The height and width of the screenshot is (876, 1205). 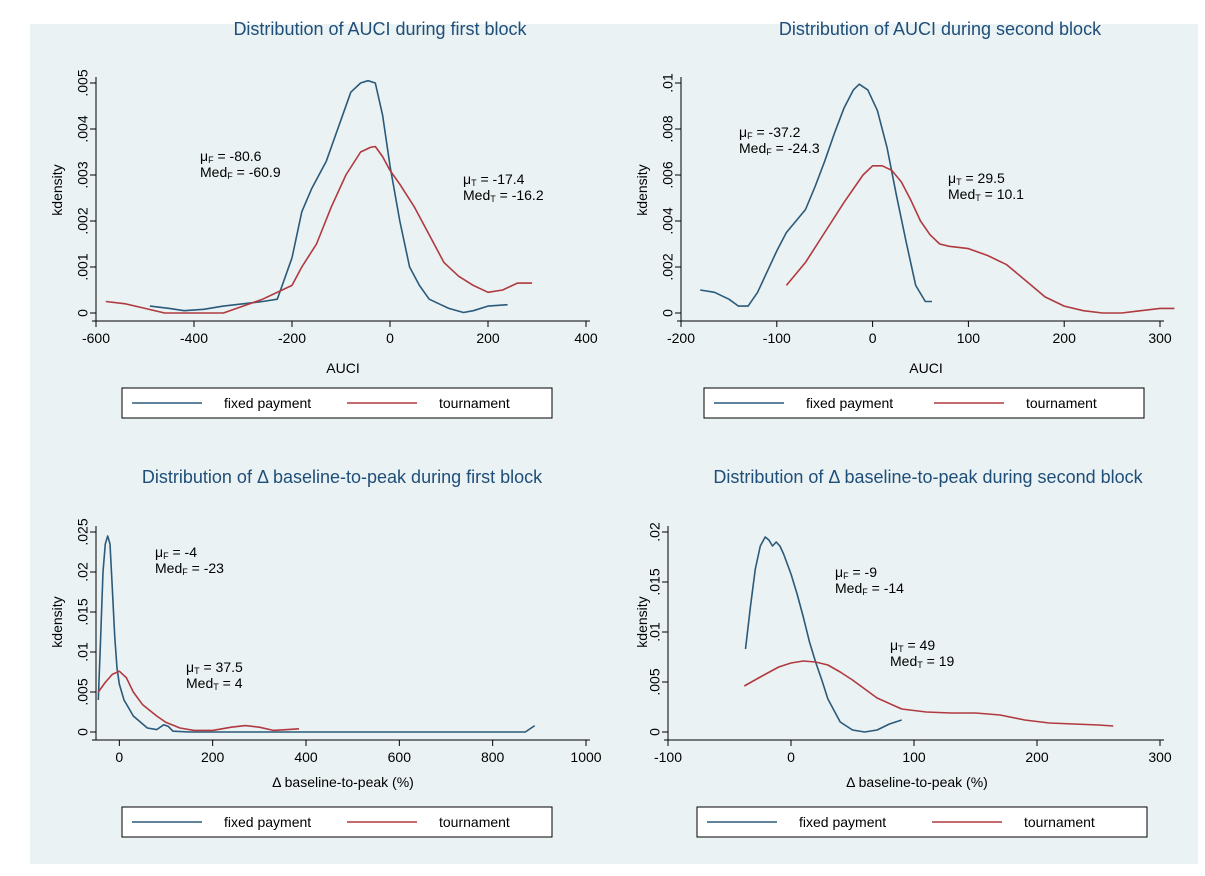 I want to click on page-top-margin, so click(x=602, y=12).